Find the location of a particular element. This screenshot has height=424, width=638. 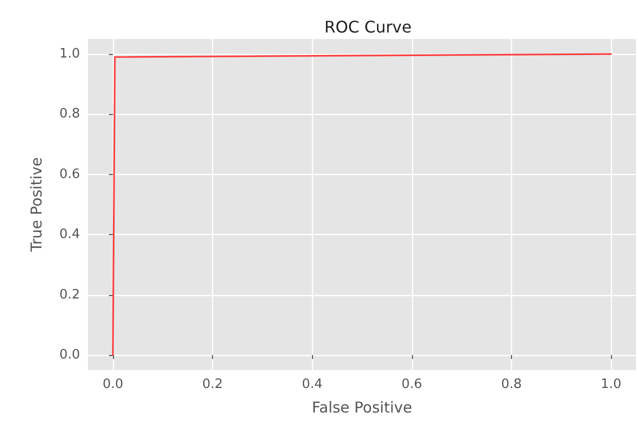

y-tick-label: 0.6 is located at coordinates (69, 174).